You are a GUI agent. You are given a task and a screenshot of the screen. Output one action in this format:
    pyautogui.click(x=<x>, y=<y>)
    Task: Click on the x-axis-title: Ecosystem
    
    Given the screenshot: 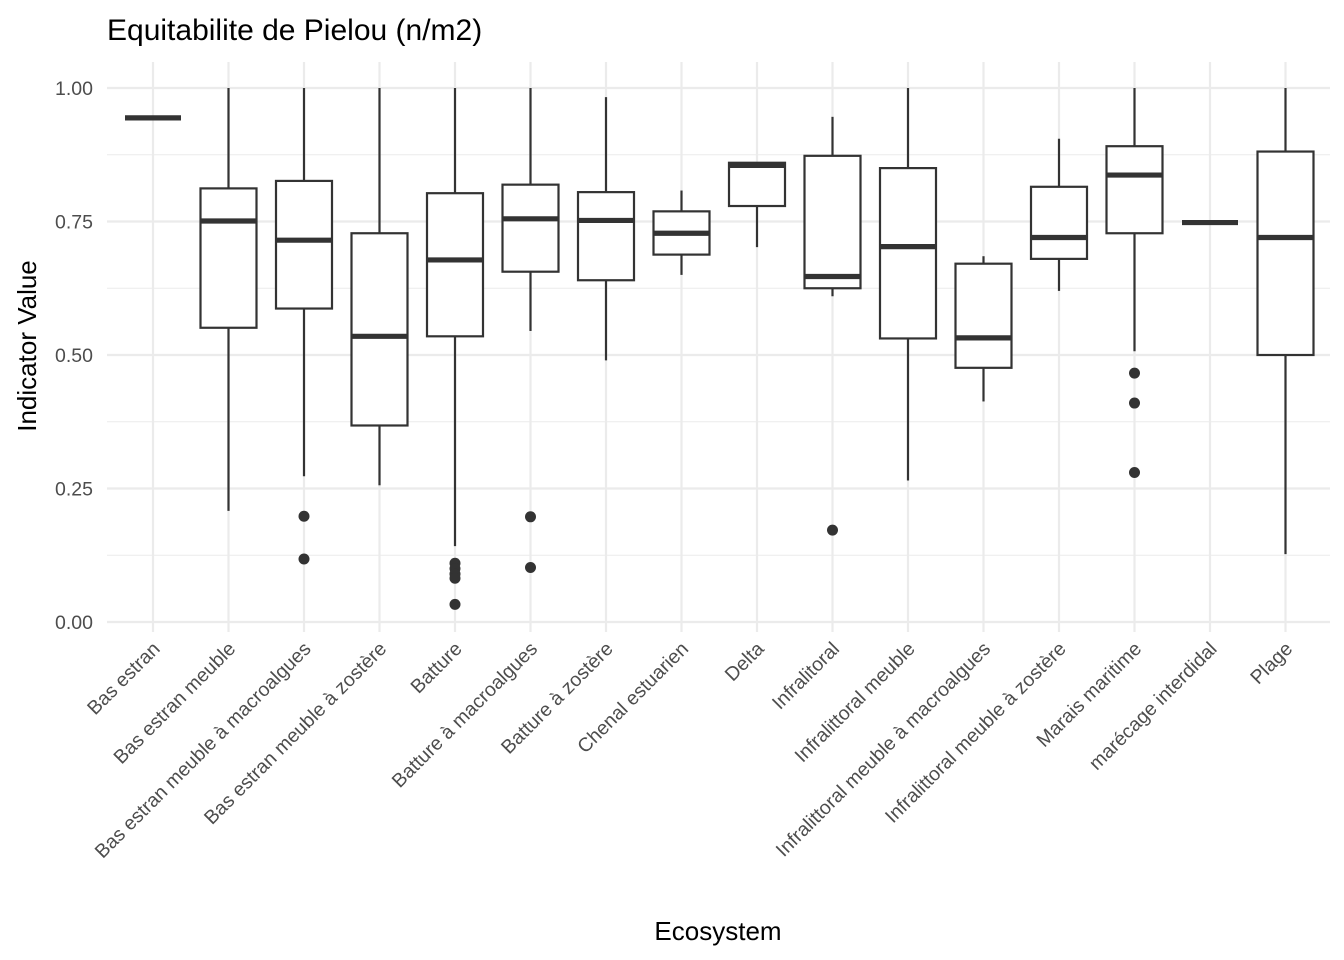 What is the action you would take?
    pyautogui.click(x=717, y=931)
    